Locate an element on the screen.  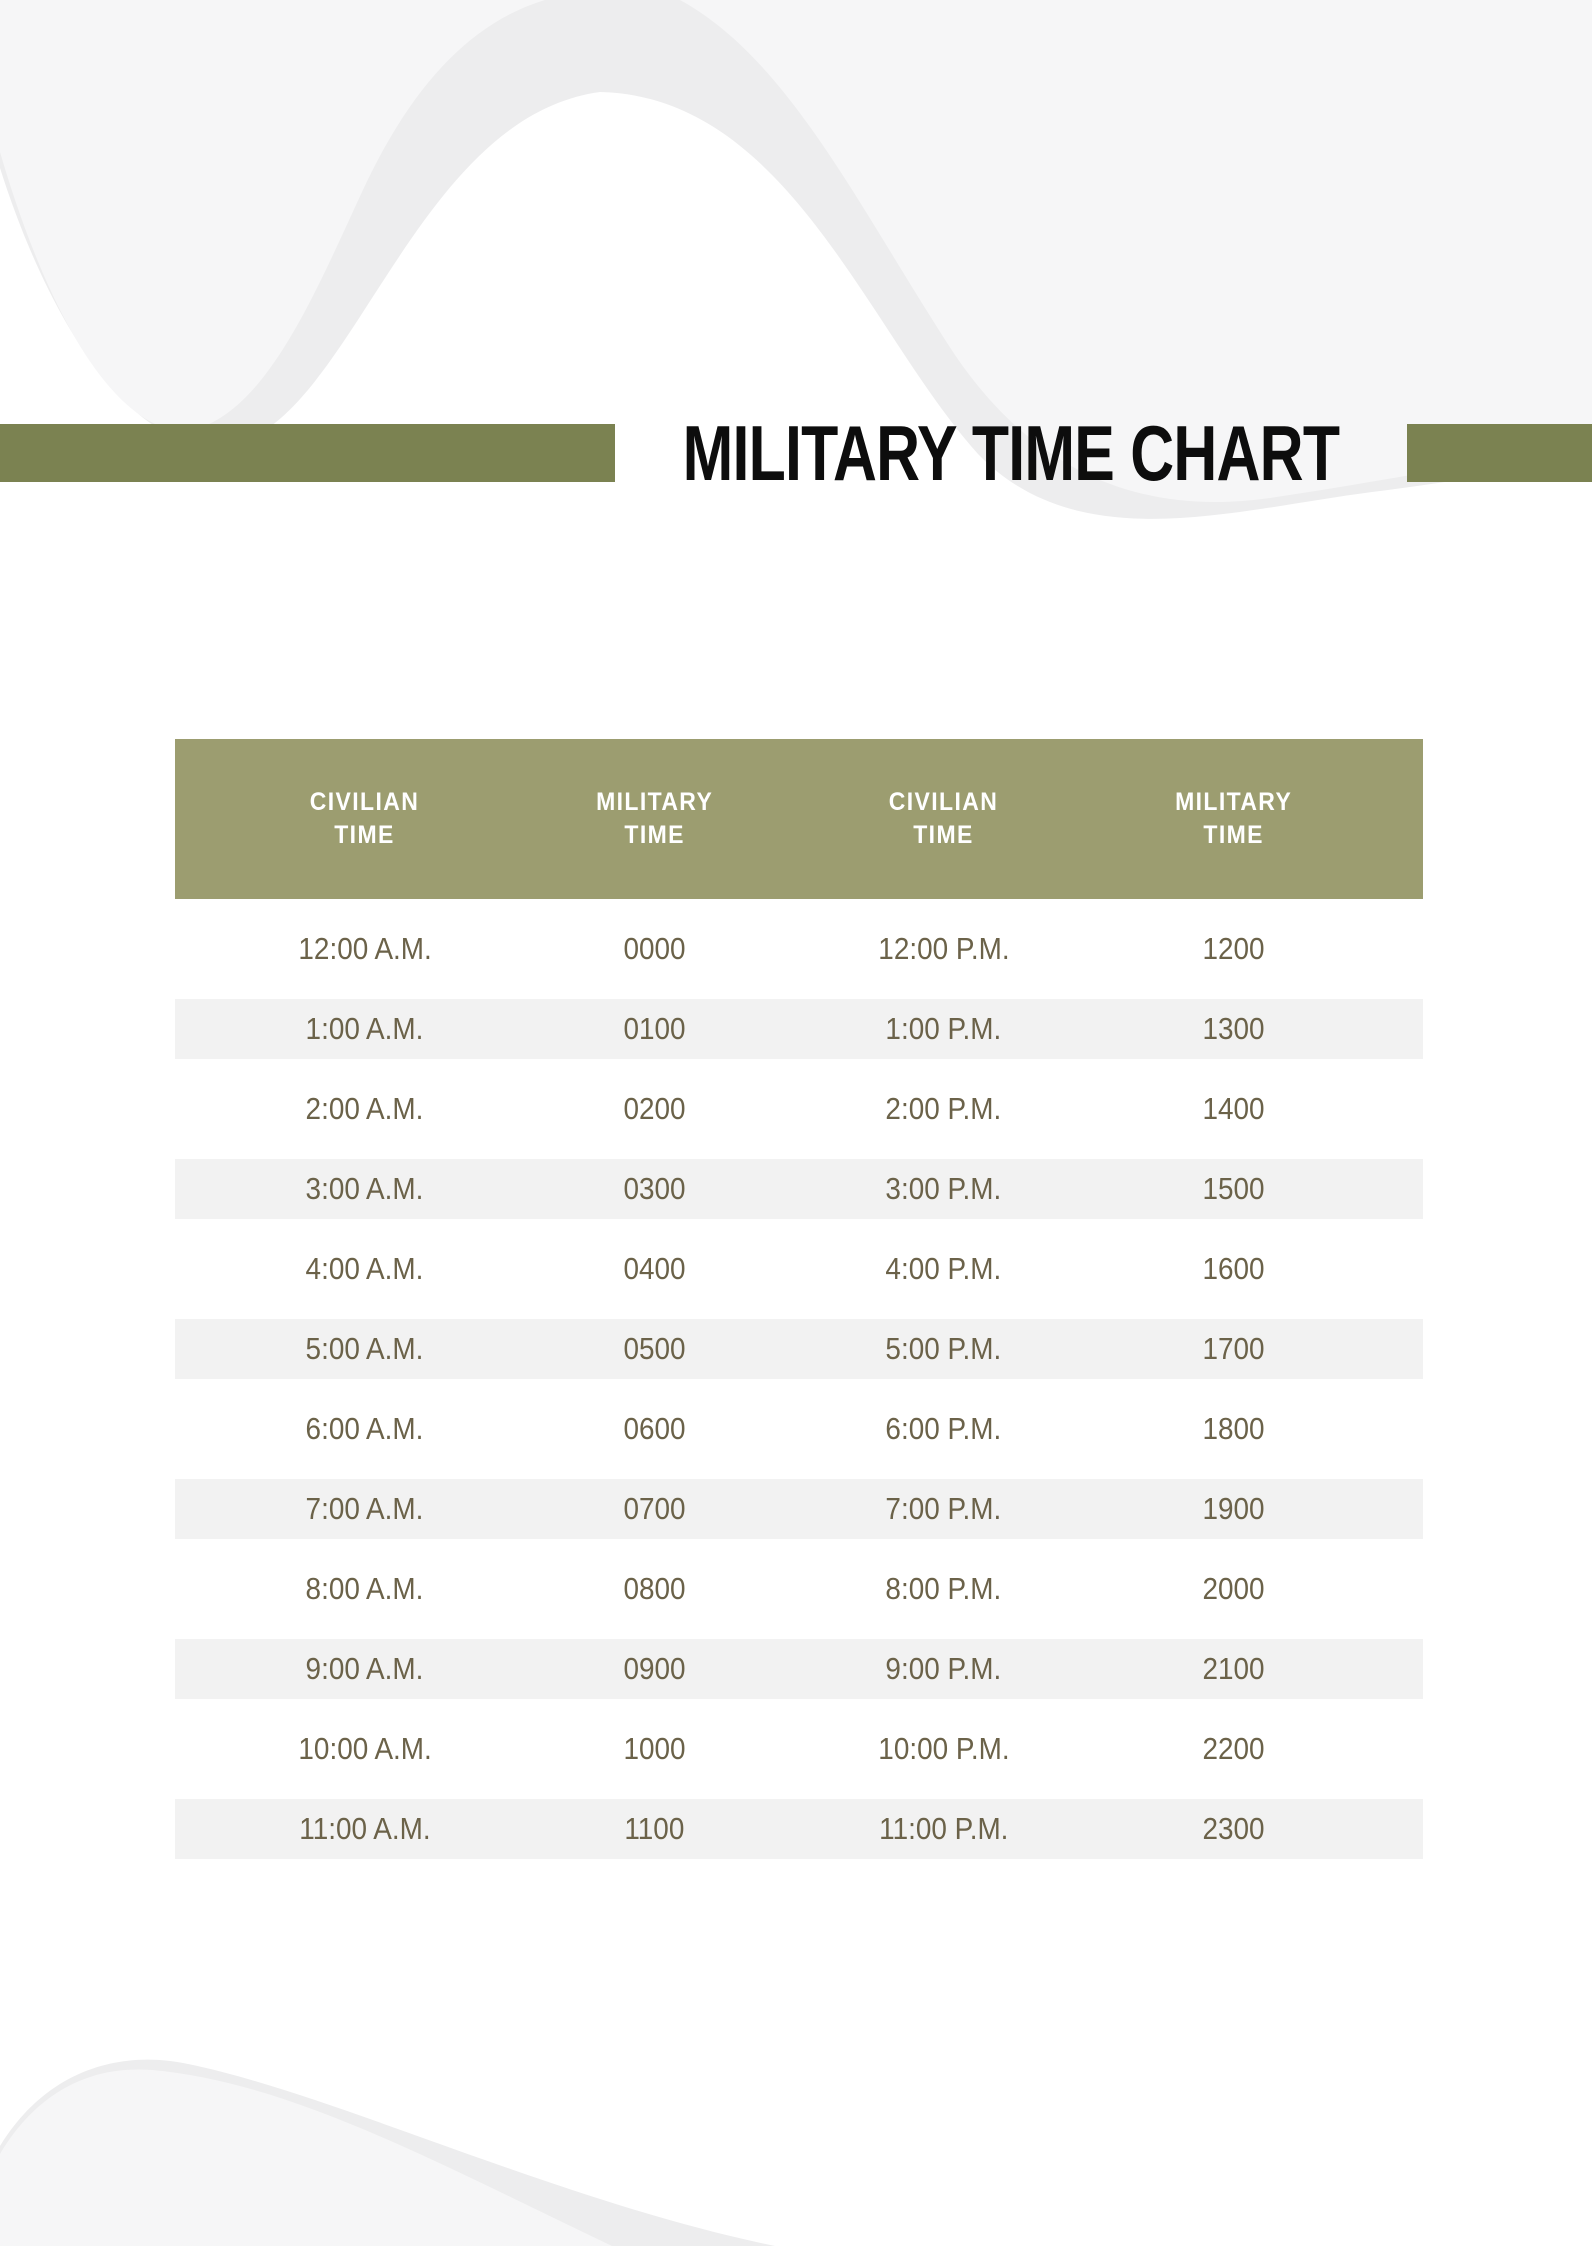
cell-text: 12:00 P.M. is located at coordinates (944, 948).